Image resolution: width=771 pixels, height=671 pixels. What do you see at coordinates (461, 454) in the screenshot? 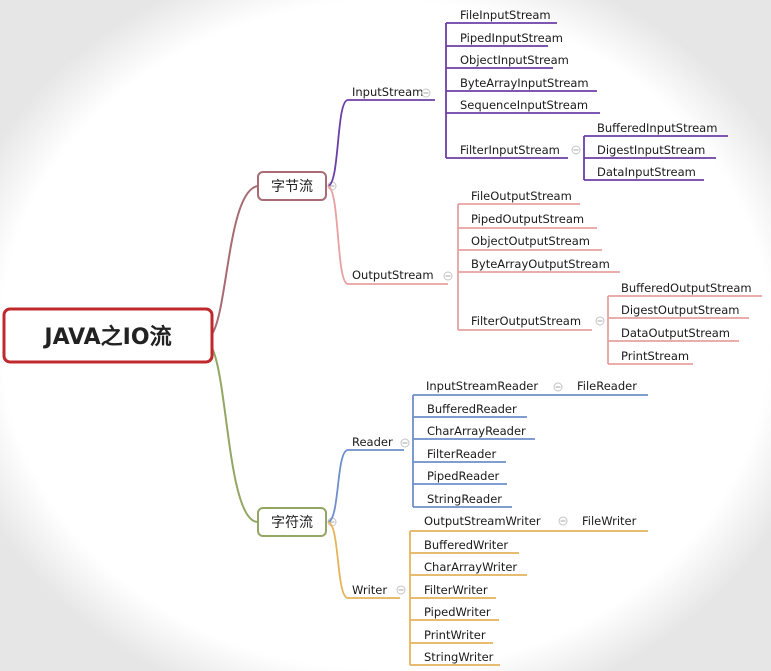
I see `tree-node-label: FilterReader` at bounding box center [461, 454].